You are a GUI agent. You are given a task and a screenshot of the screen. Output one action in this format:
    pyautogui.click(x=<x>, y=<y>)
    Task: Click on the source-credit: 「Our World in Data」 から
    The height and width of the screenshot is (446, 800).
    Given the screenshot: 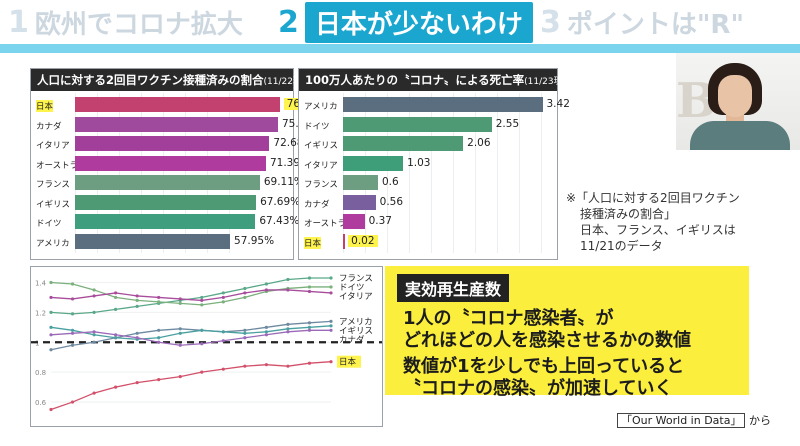 What is the action you would take?
    pyautogui.click(x=694, y=420)
    